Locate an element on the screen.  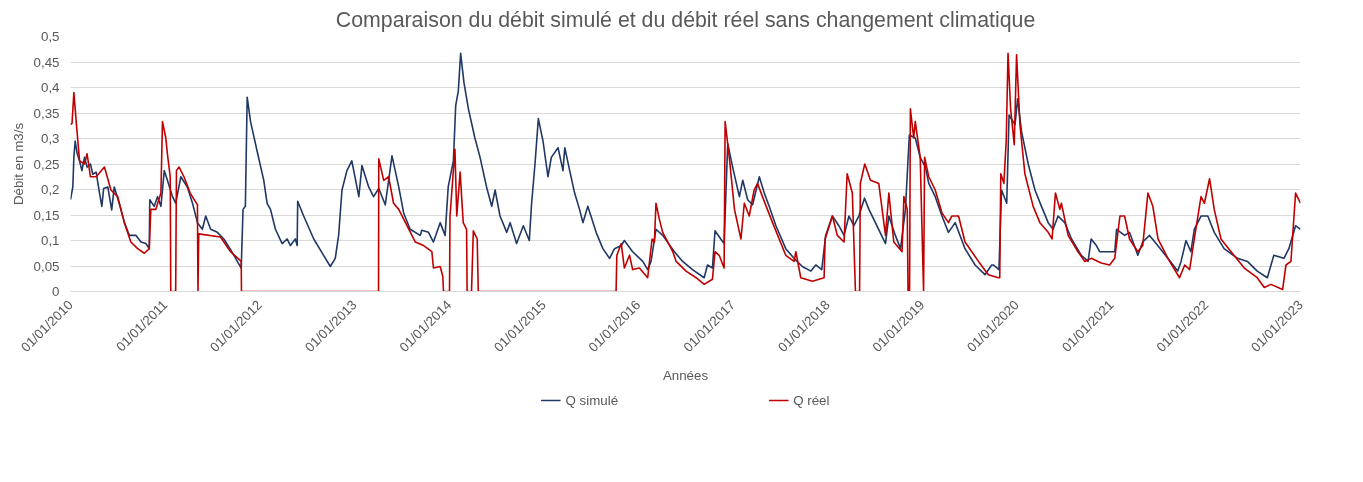
y-tick-label: 0 is located at coordinates (56, 291).